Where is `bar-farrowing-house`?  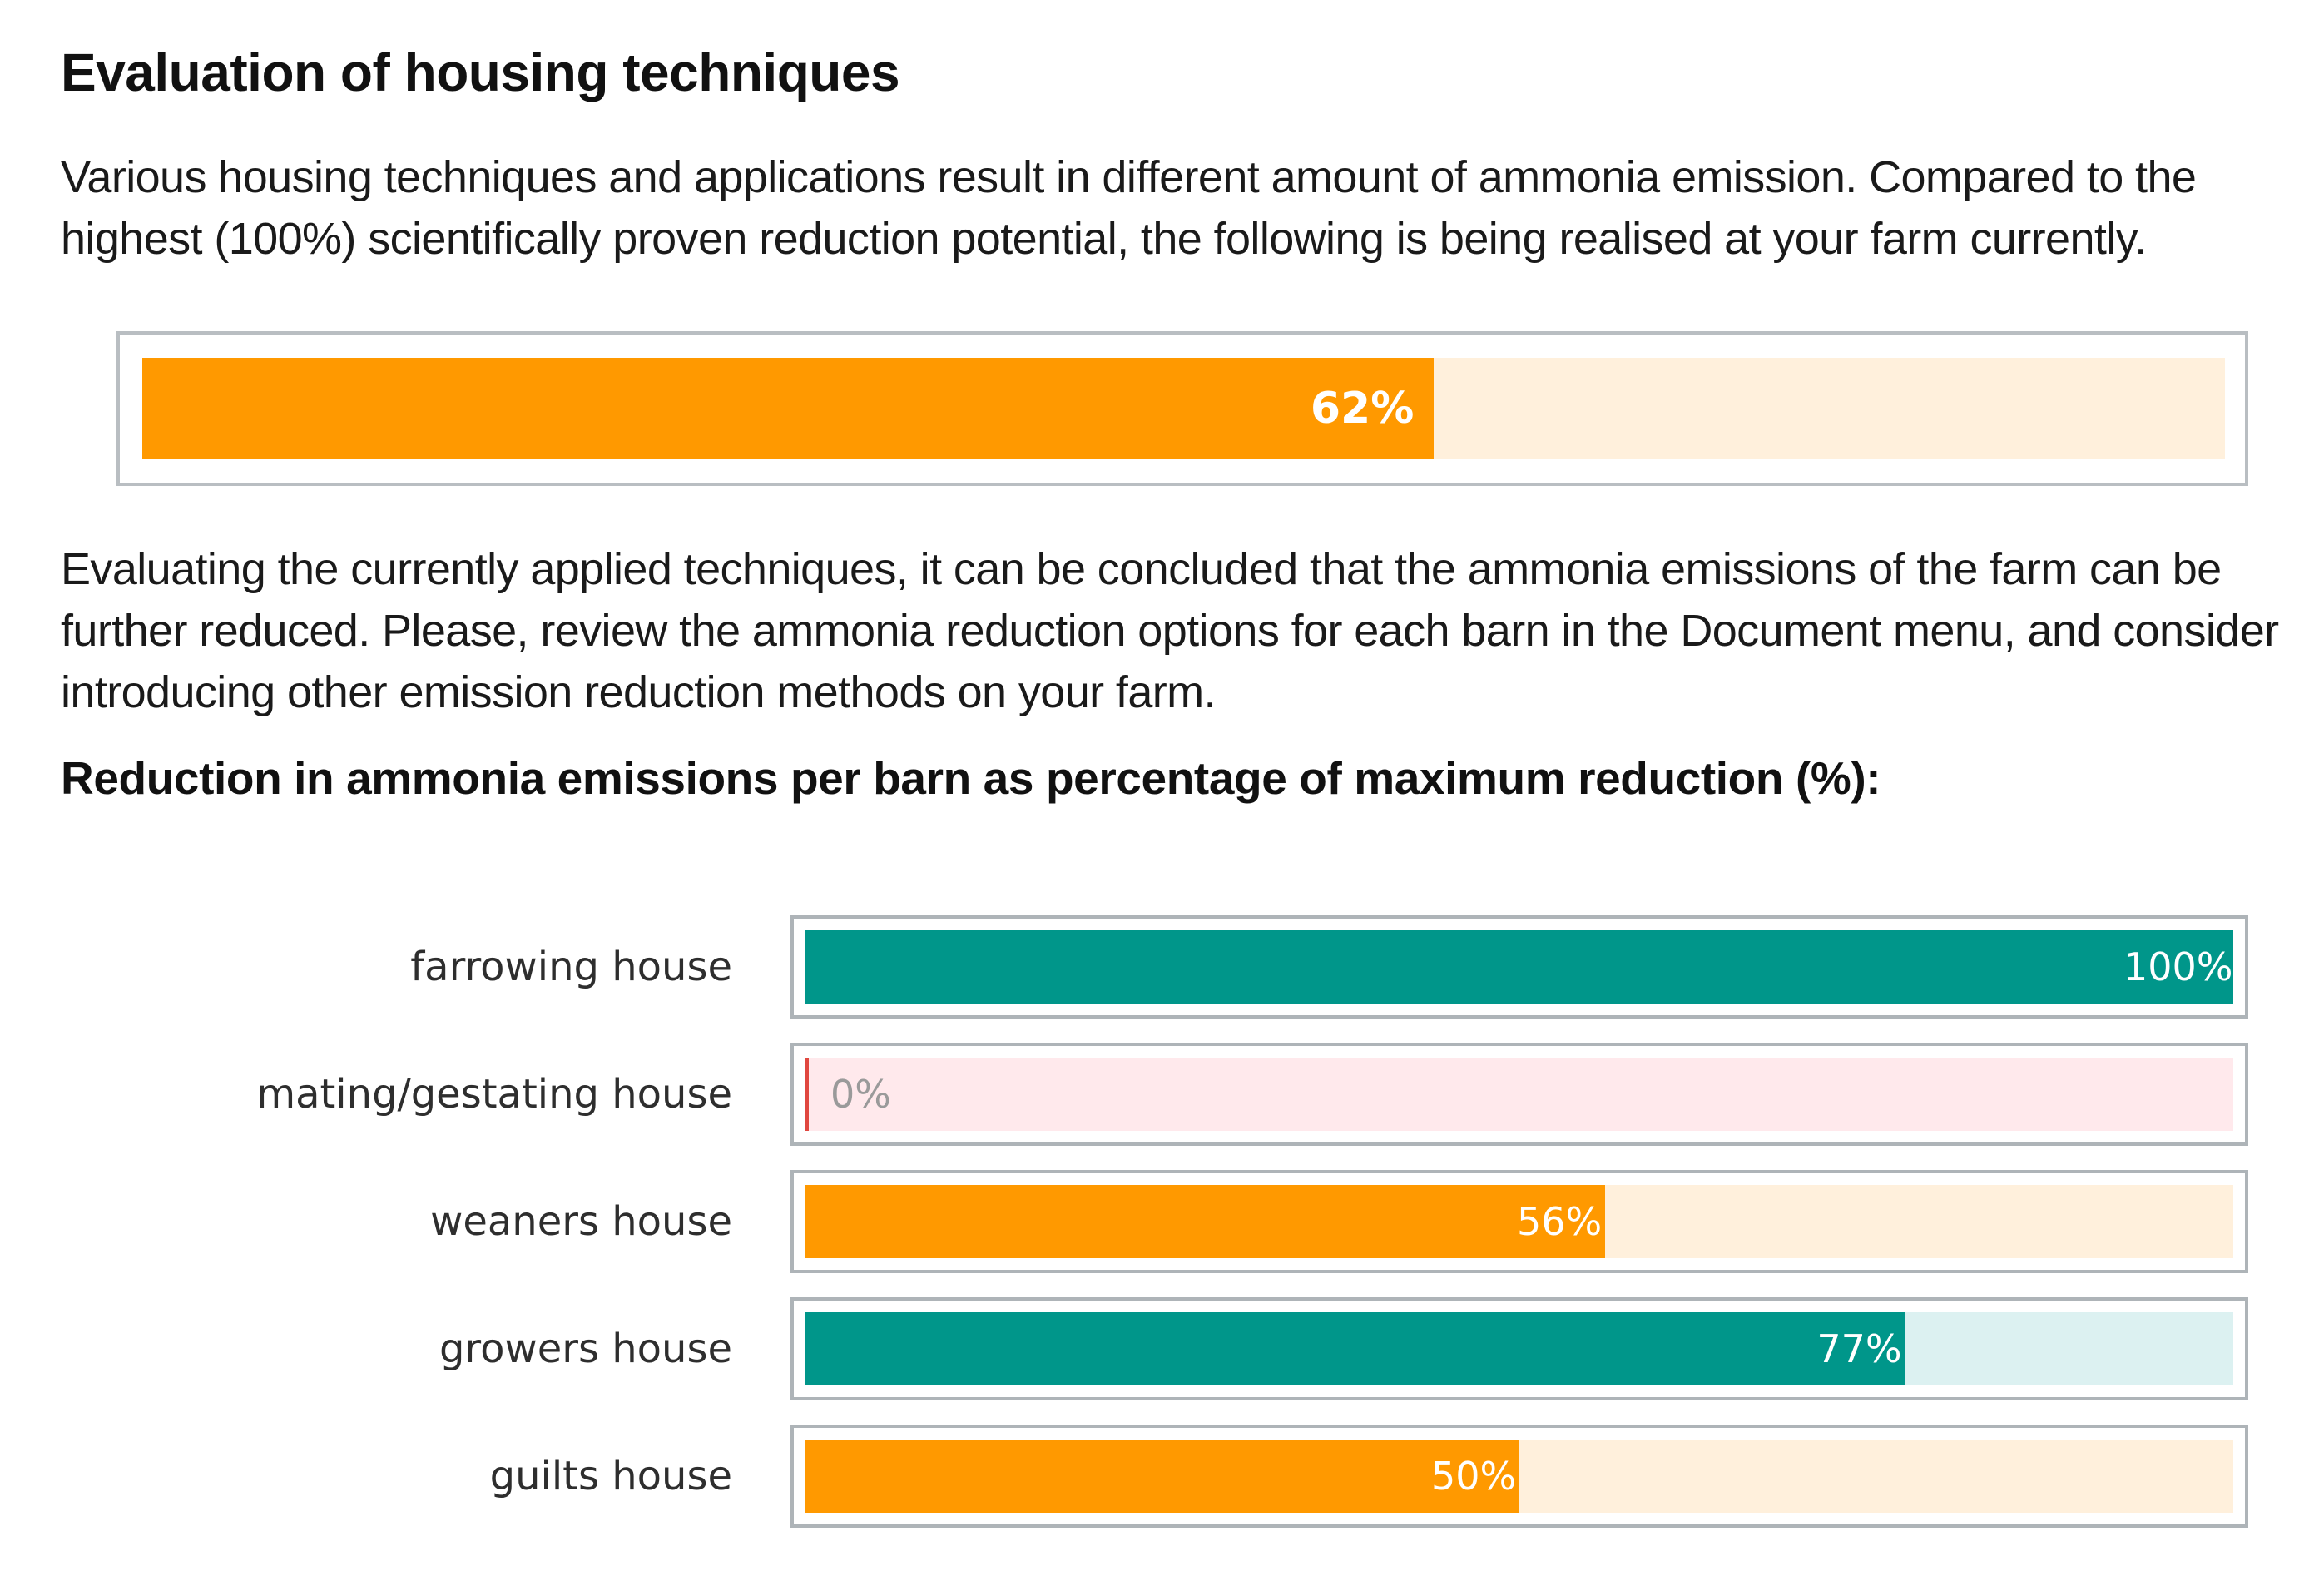
bar-farrowing-house is located at coordinates (1519, 967).